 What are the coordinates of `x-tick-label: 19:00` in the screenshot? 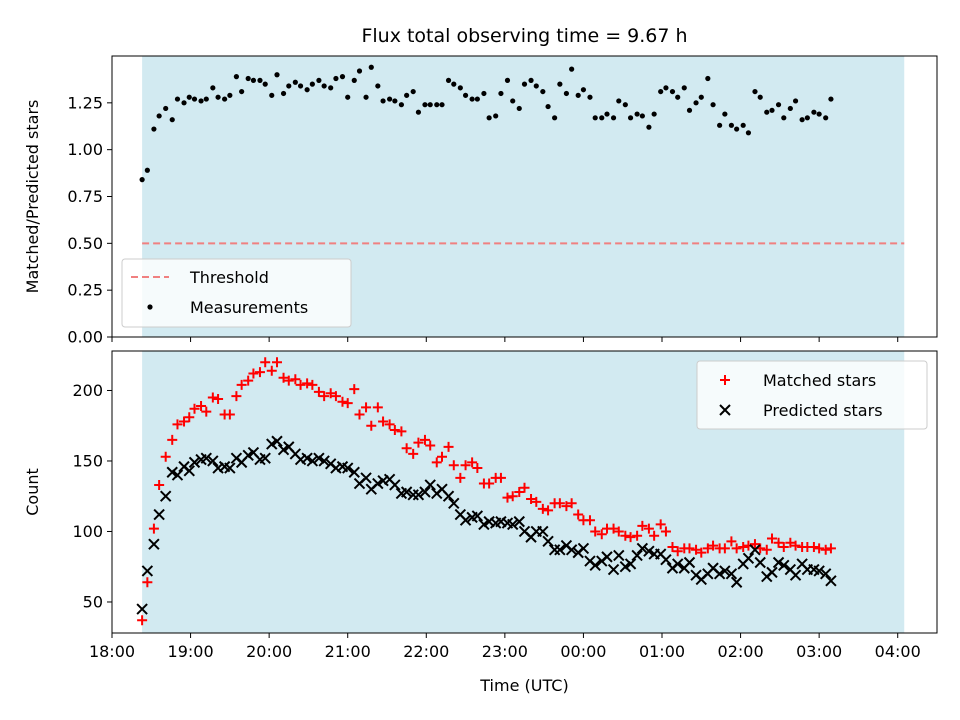 It's located at (191, 651).